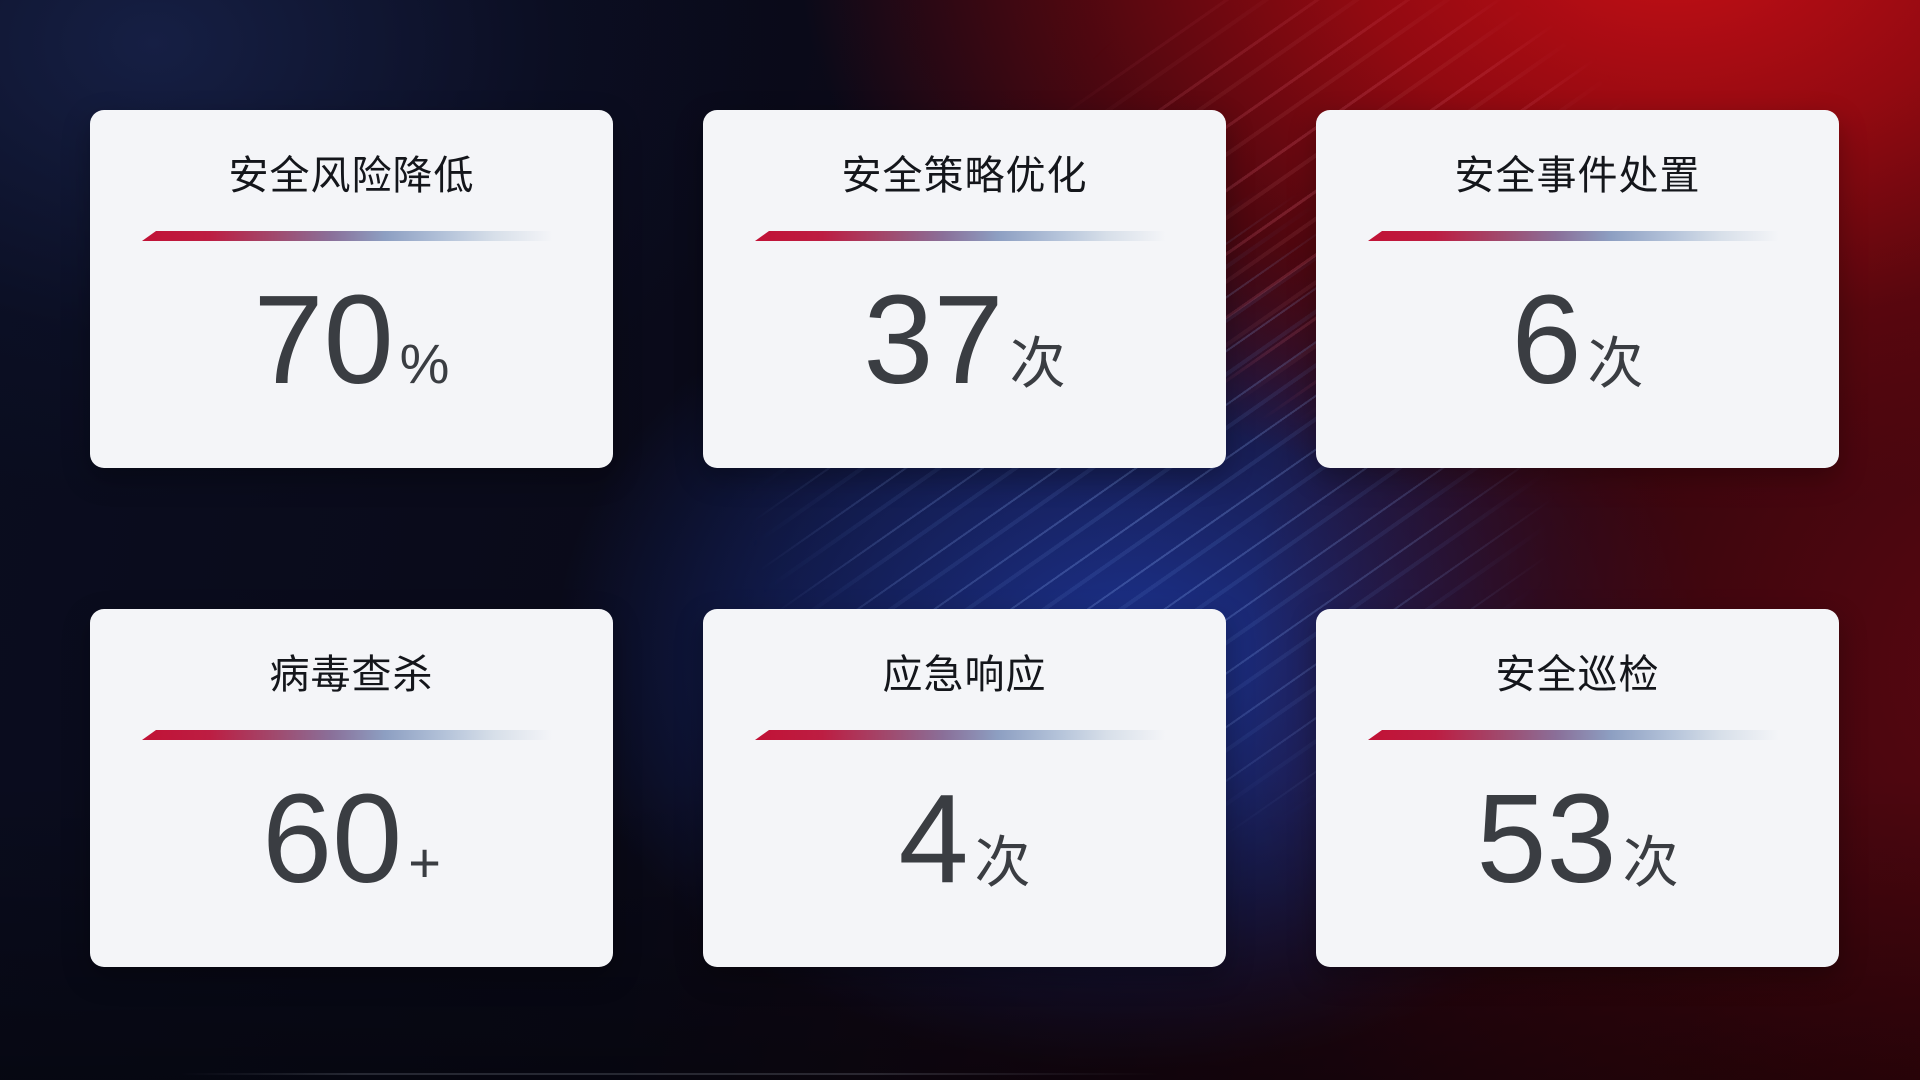  I want to click on stat-card-incident-handling: 安全事件处置 6 次, so click(1577, 289).